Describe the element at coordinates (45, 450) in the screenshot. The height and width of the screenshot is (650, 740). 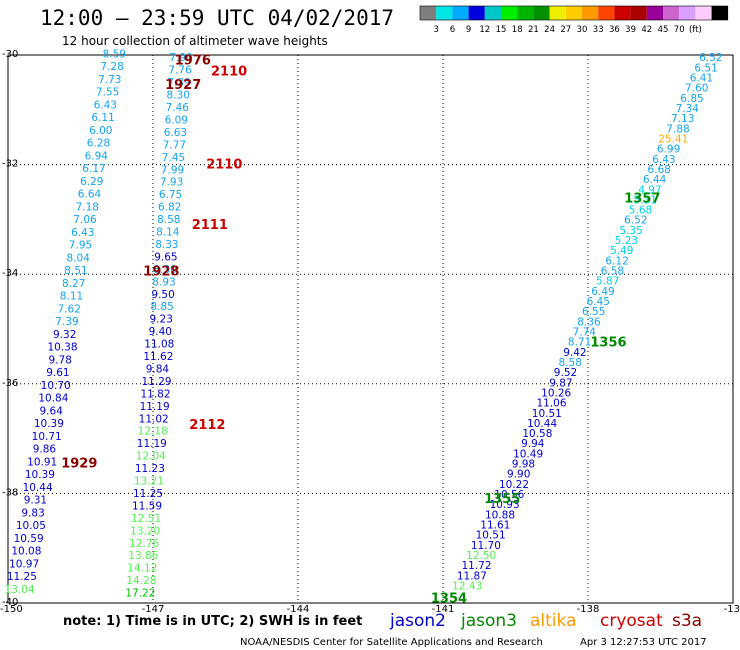
I see `swh-value: 9.86` at that location.